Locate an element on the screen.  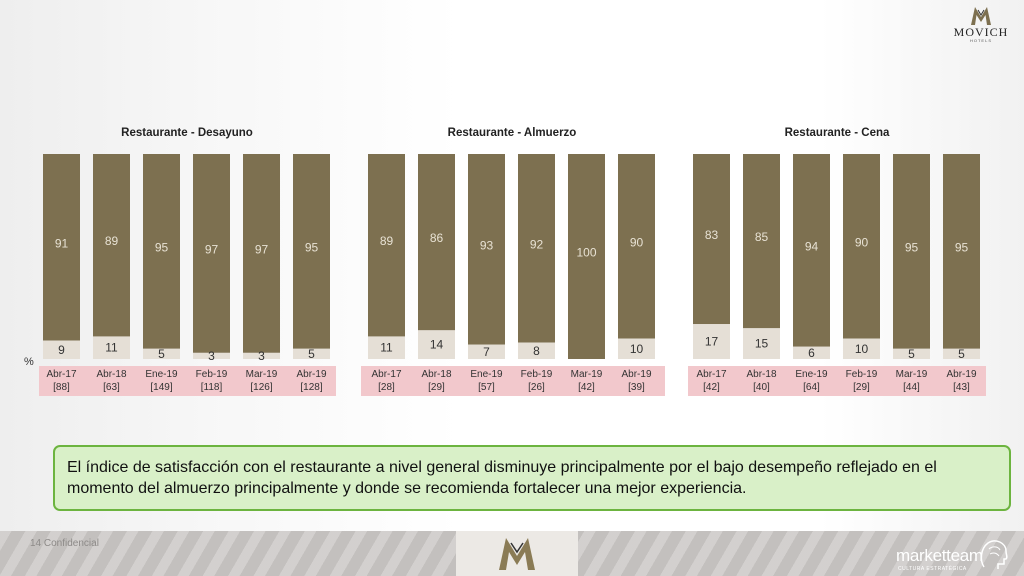
sample-size-label: [44] is located at coordinates (911, 387).